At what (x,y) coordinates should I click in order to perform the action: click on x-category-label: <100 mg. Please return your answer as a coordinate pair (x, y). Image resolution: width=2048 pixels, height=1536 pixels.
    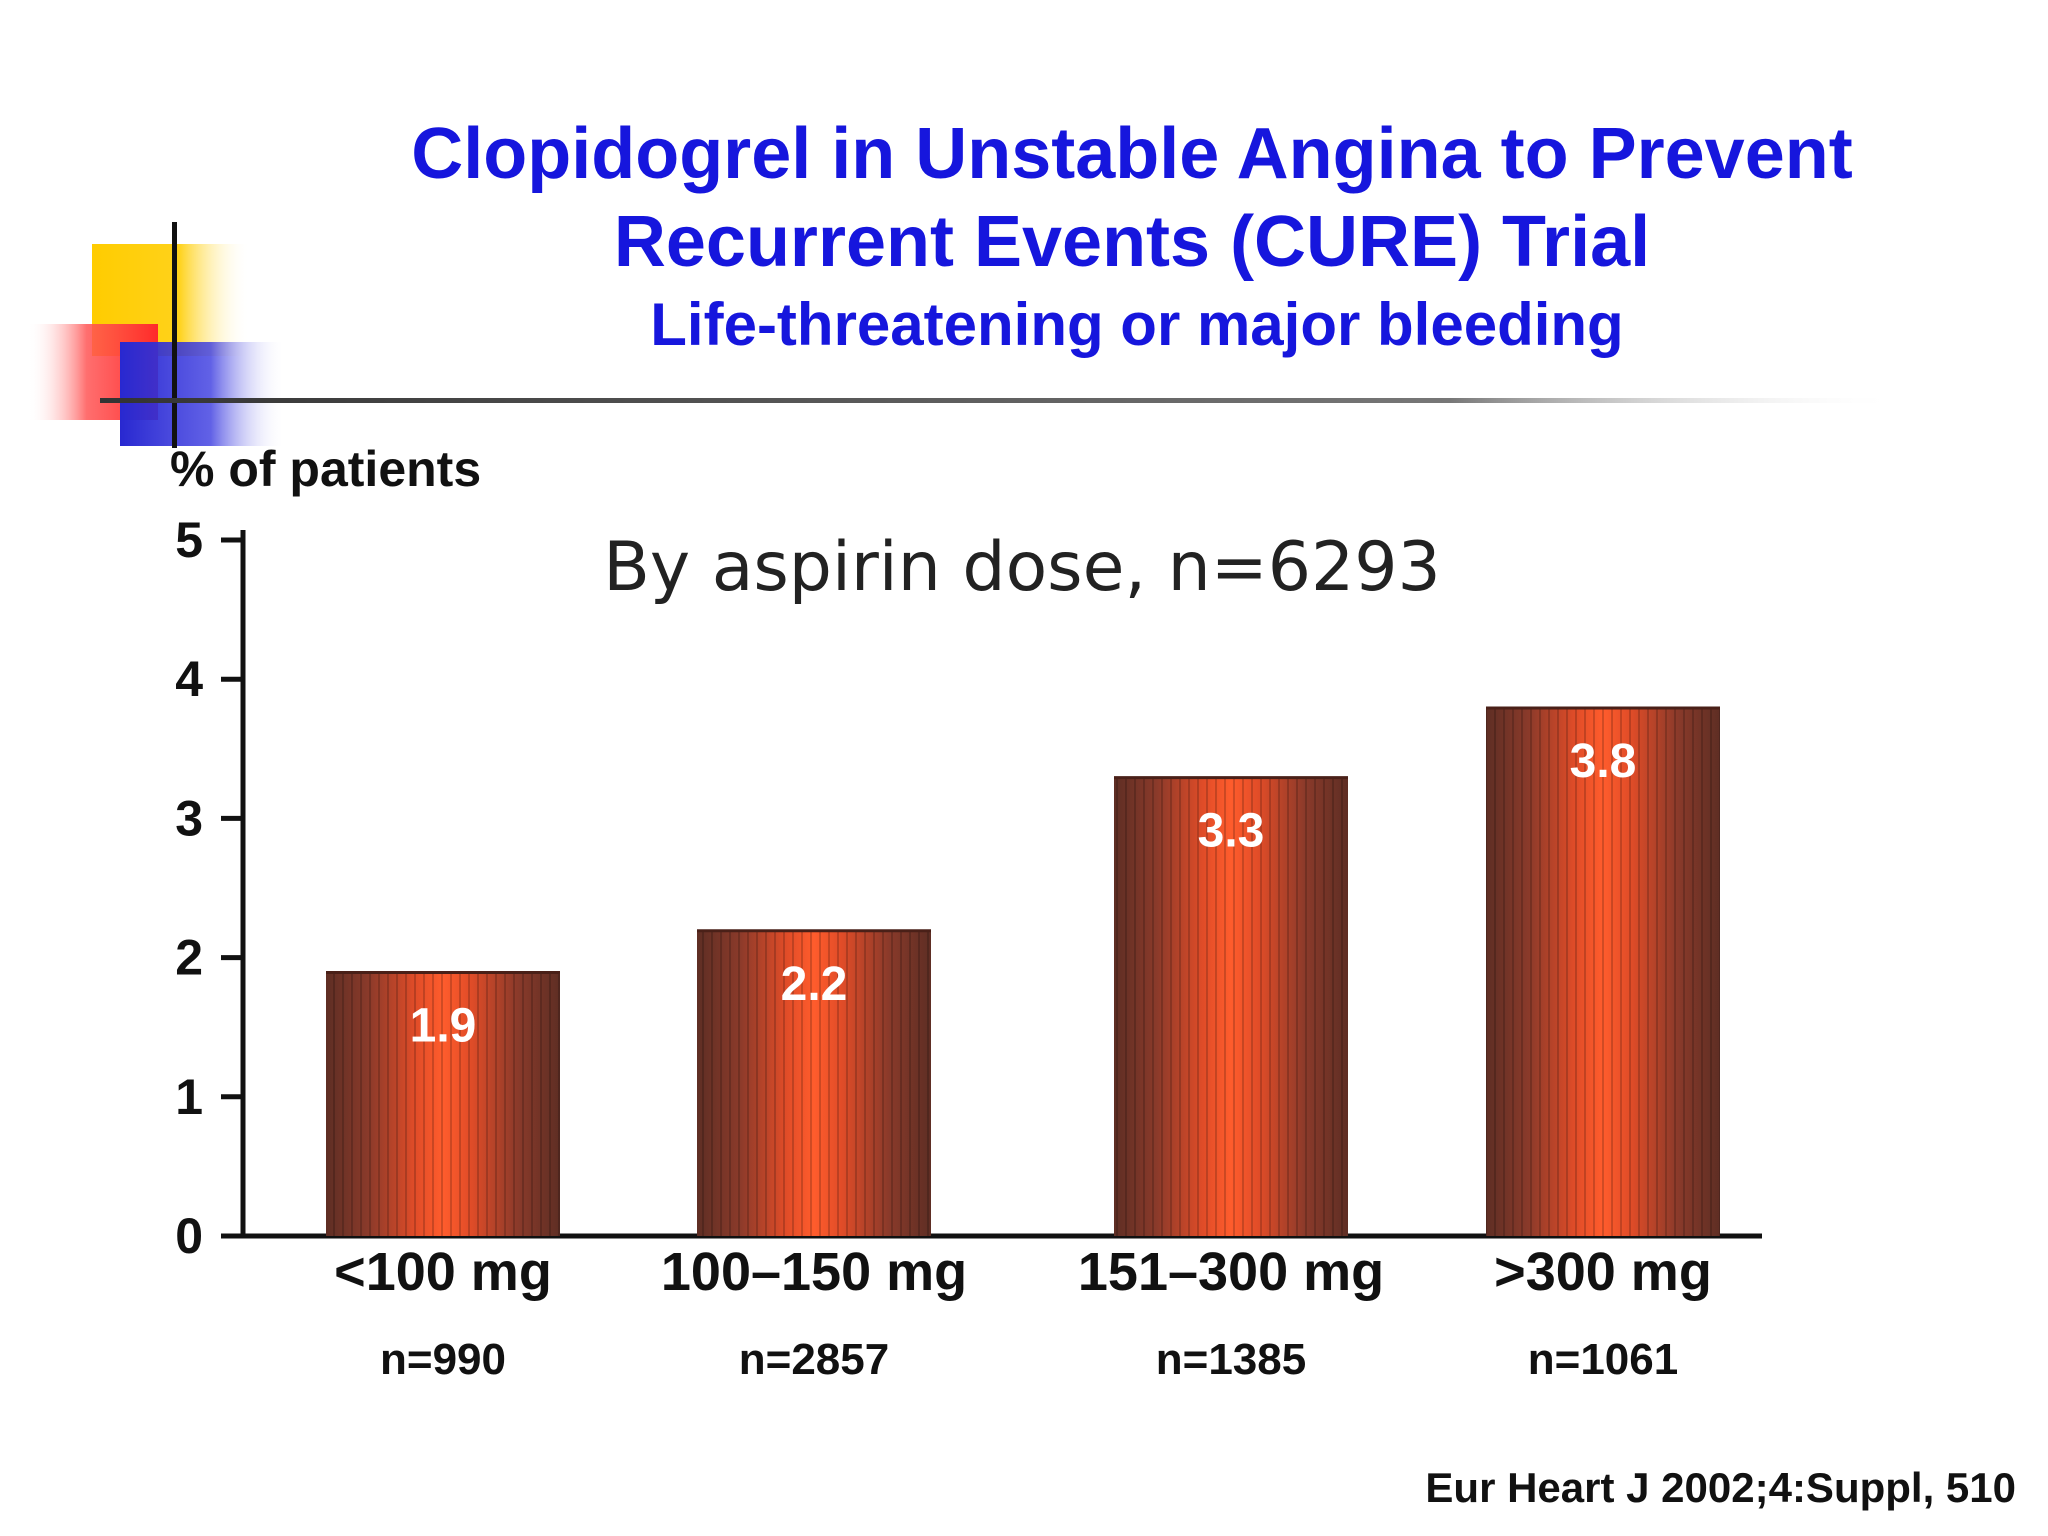
    Looking at the image, I should click on (443, 1272).